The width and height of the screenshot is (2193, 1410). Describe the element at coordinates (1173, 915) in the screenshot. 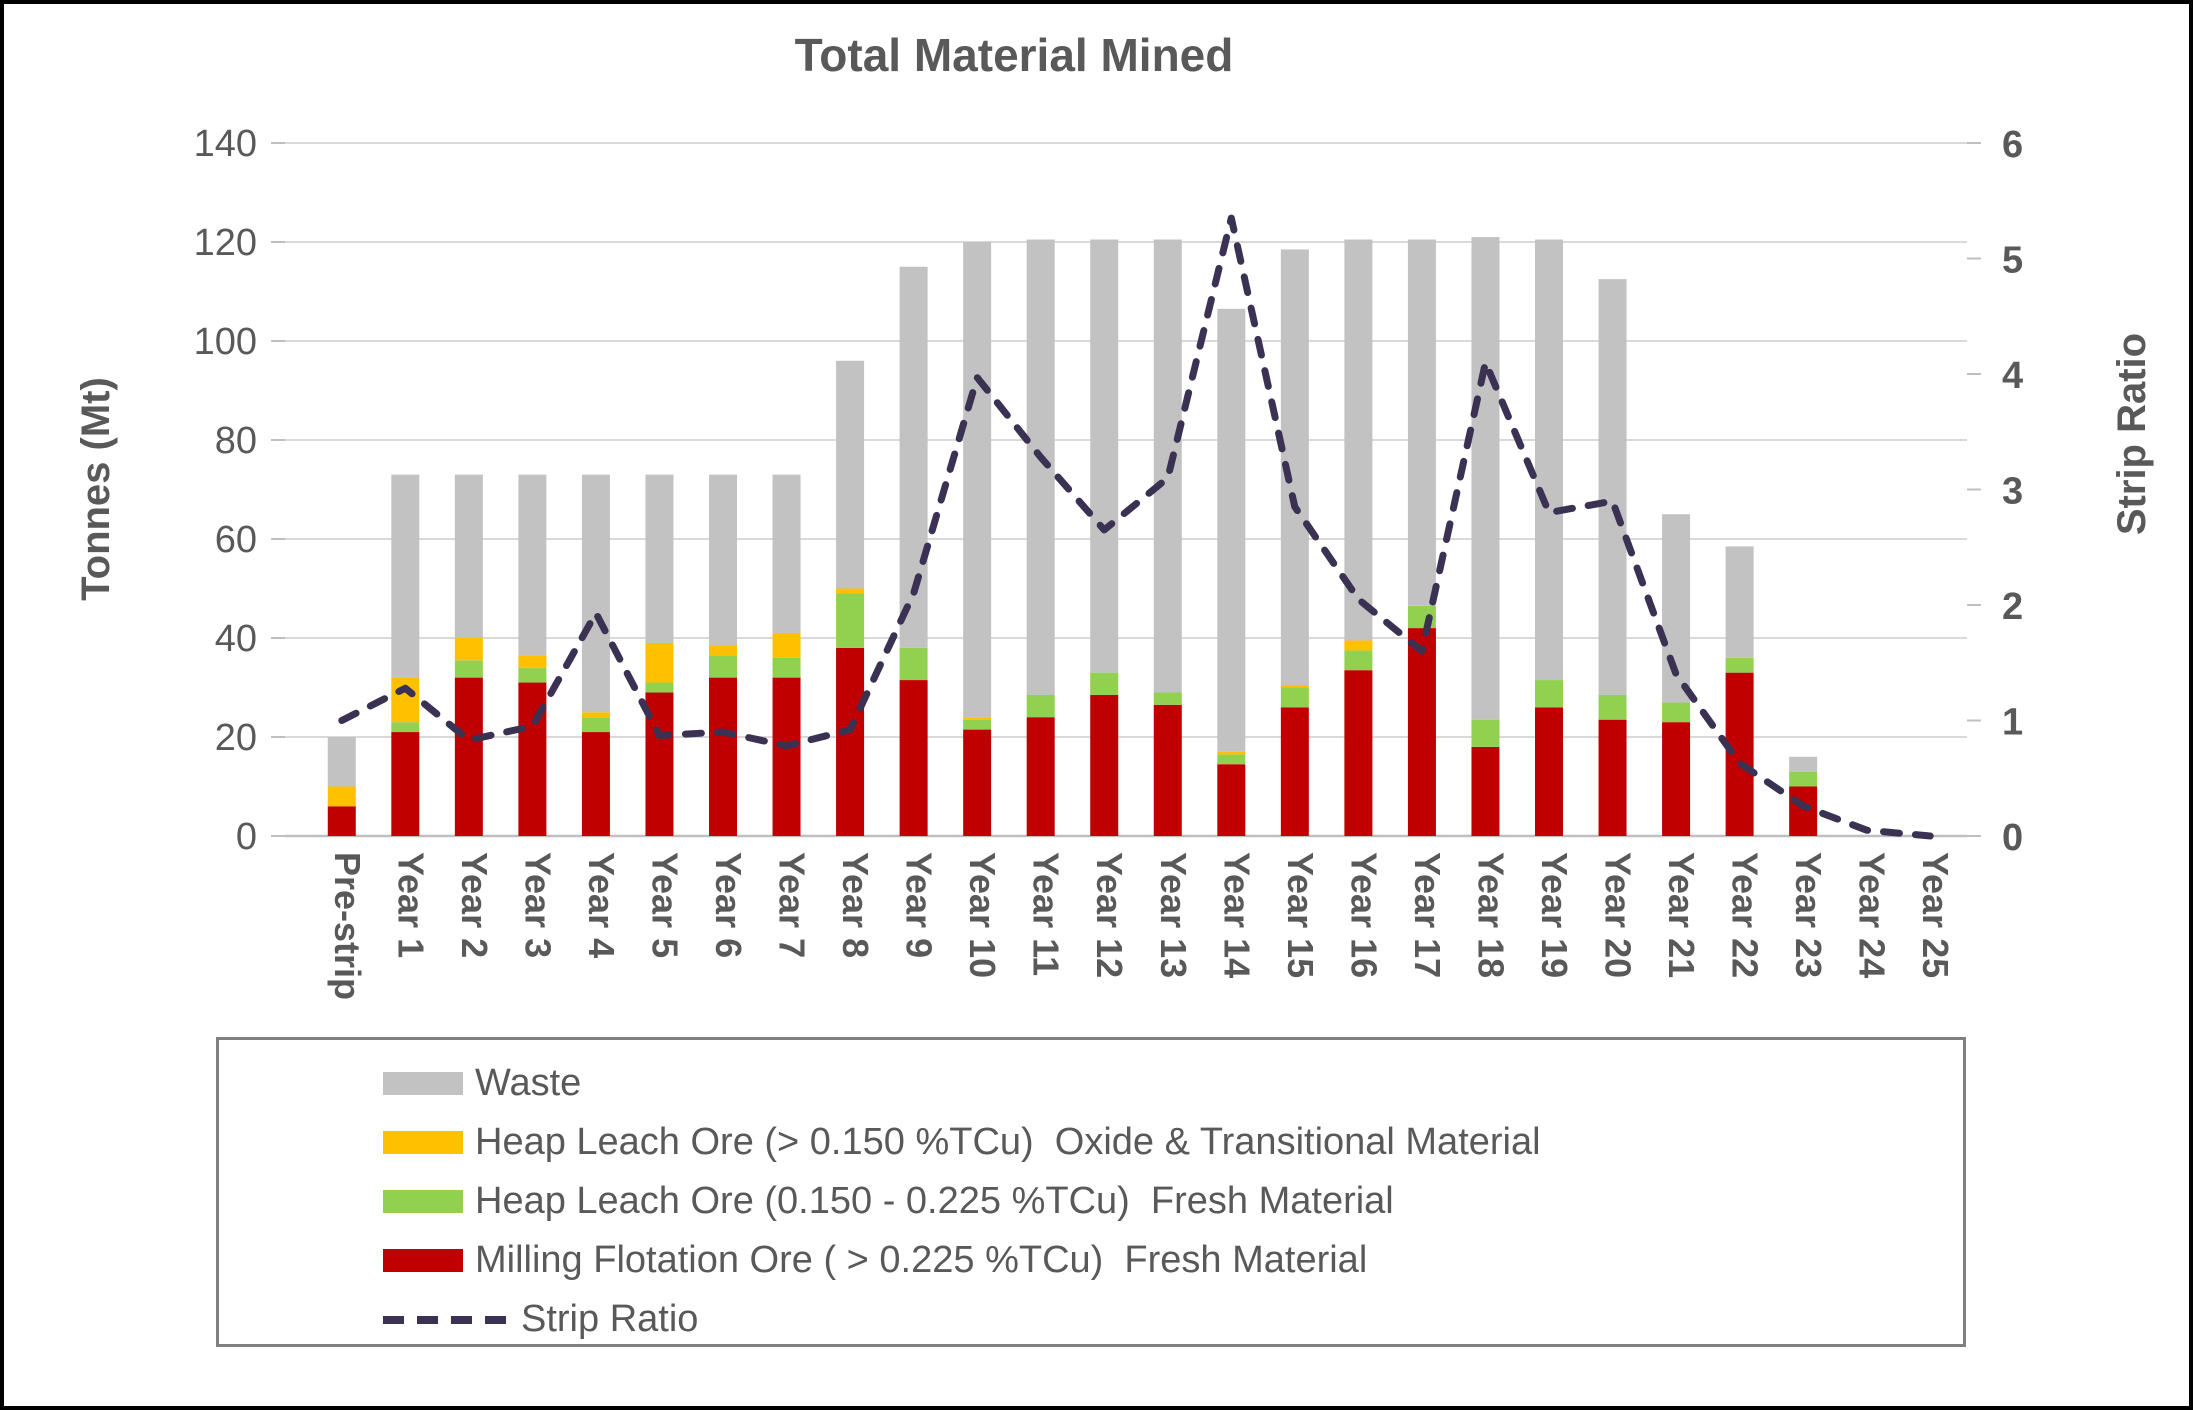

I see `x-axis-category-label: Year 13` at that location.